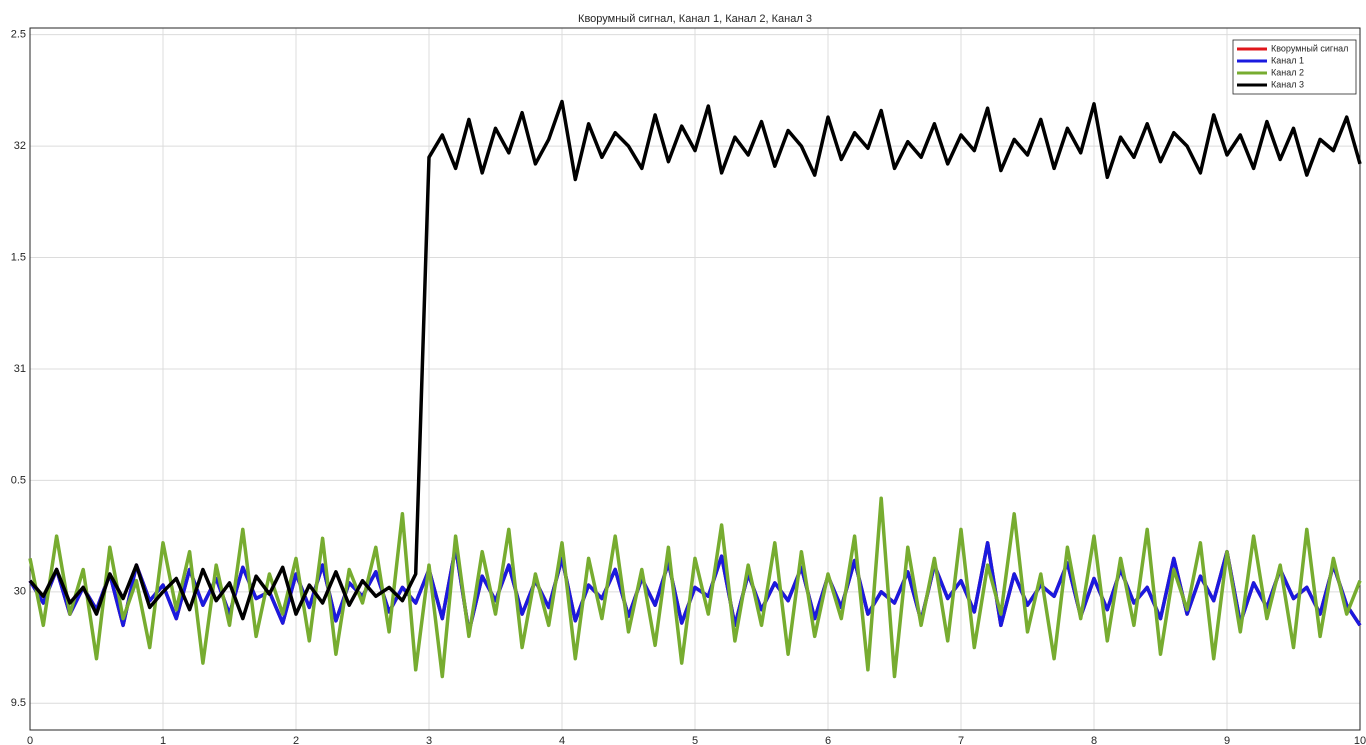 The width and height of the screenshot is (1366, 745). I want to click on x-tick-label: 0, so click(30, 740).